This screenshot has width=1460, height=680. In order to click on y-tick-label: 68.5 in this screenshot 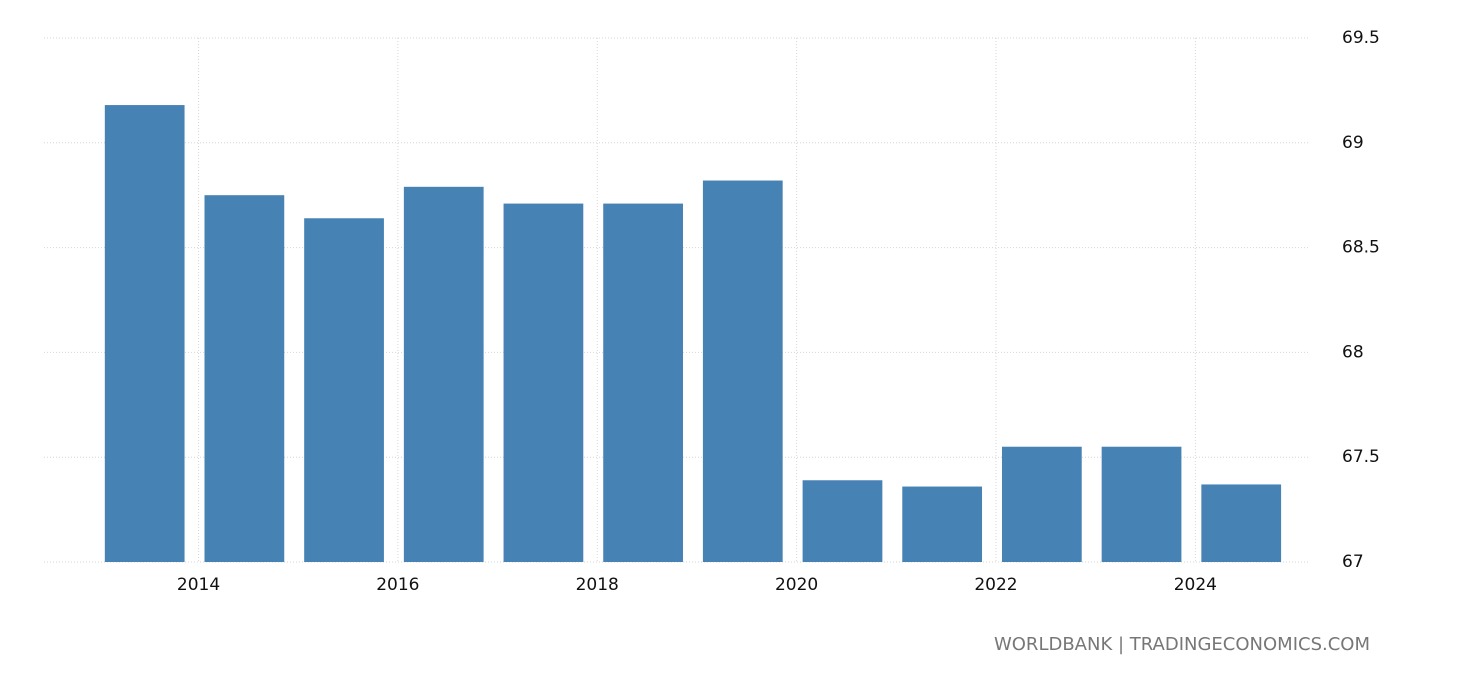, I will do `click(1361, 248)`.